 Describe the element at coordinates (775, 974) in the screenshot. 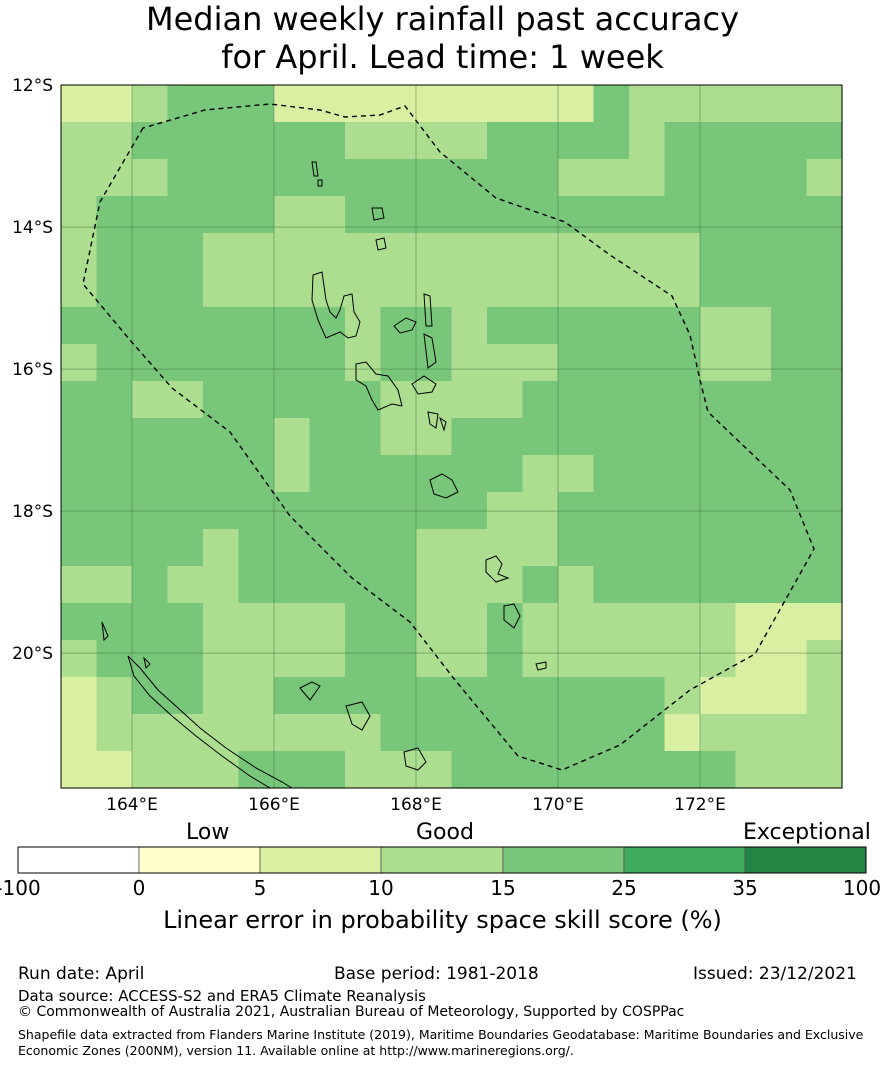

I see `issued-date: Issued: 23/12/2021` at that location.